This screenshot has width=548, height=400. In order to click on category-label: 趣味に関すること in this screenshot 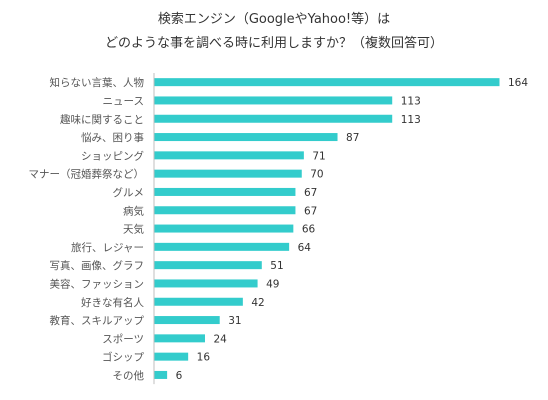, I will do `click(102, 119)`.